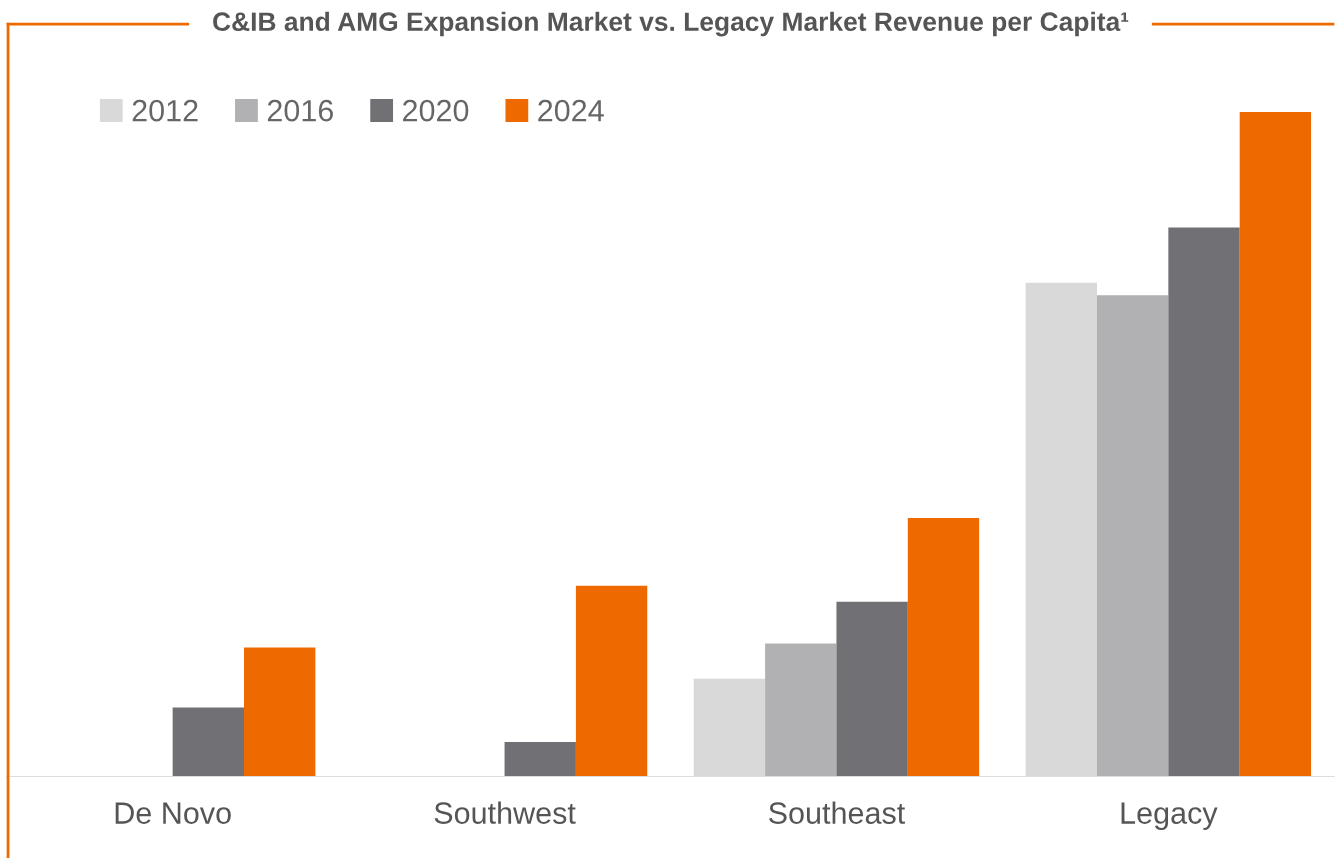 This screenshot has height=858, width=1341. What do you see at coordinates (571, 110) in the screenshot?
I see `legend-label: 2024` at bounding box center [571, 110].